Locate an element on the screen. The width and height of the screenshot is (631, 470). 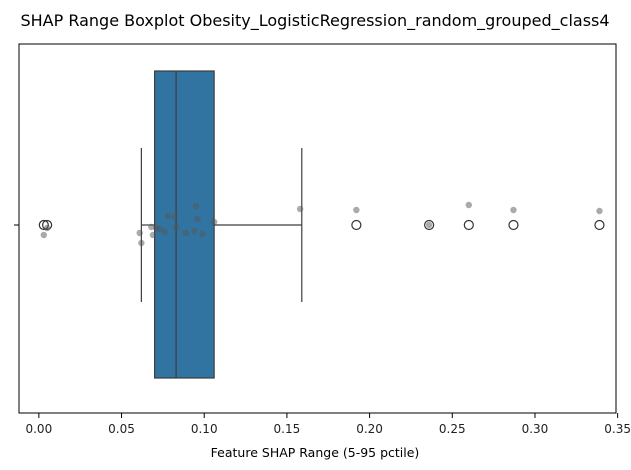
x-tick-label-2: 0.10 is located at coordinates (204, 429).